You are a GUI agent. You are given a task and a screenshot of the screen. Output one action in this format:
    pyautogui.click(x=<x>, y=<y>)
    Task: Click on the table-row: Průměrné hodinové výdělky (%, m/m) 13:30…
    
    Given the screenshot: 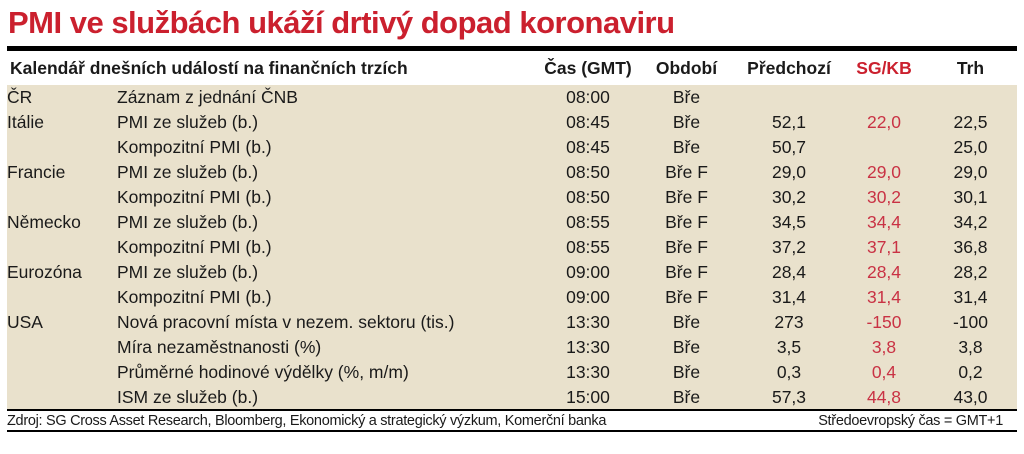 What is the action you would take?
    pyautogui.click(x=512, y=372)
    